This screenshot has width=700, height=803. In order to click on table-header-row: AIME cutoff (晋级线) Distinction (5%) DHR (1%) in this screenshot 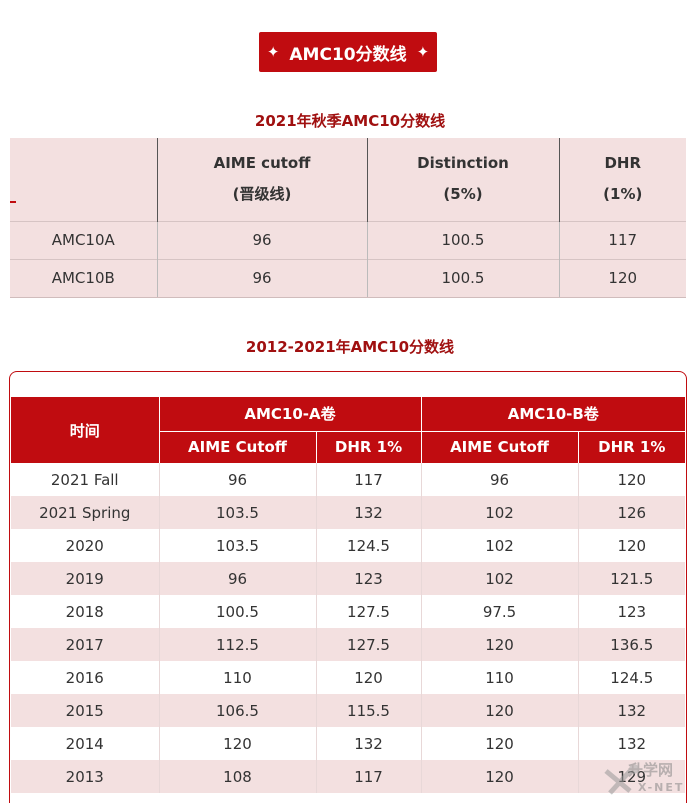, I will do `click(348, 179)`.